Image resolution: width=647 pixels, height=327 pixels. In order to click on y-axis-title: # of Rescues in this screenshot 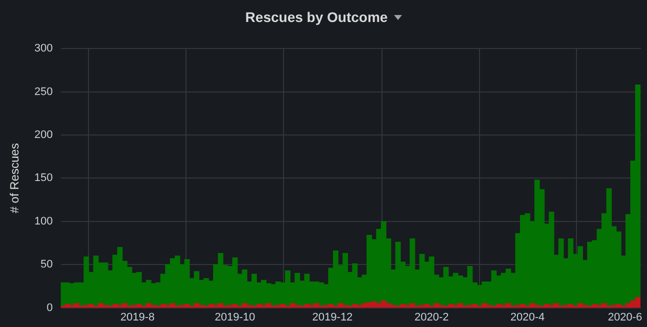, I will do `click(15, 178)`.